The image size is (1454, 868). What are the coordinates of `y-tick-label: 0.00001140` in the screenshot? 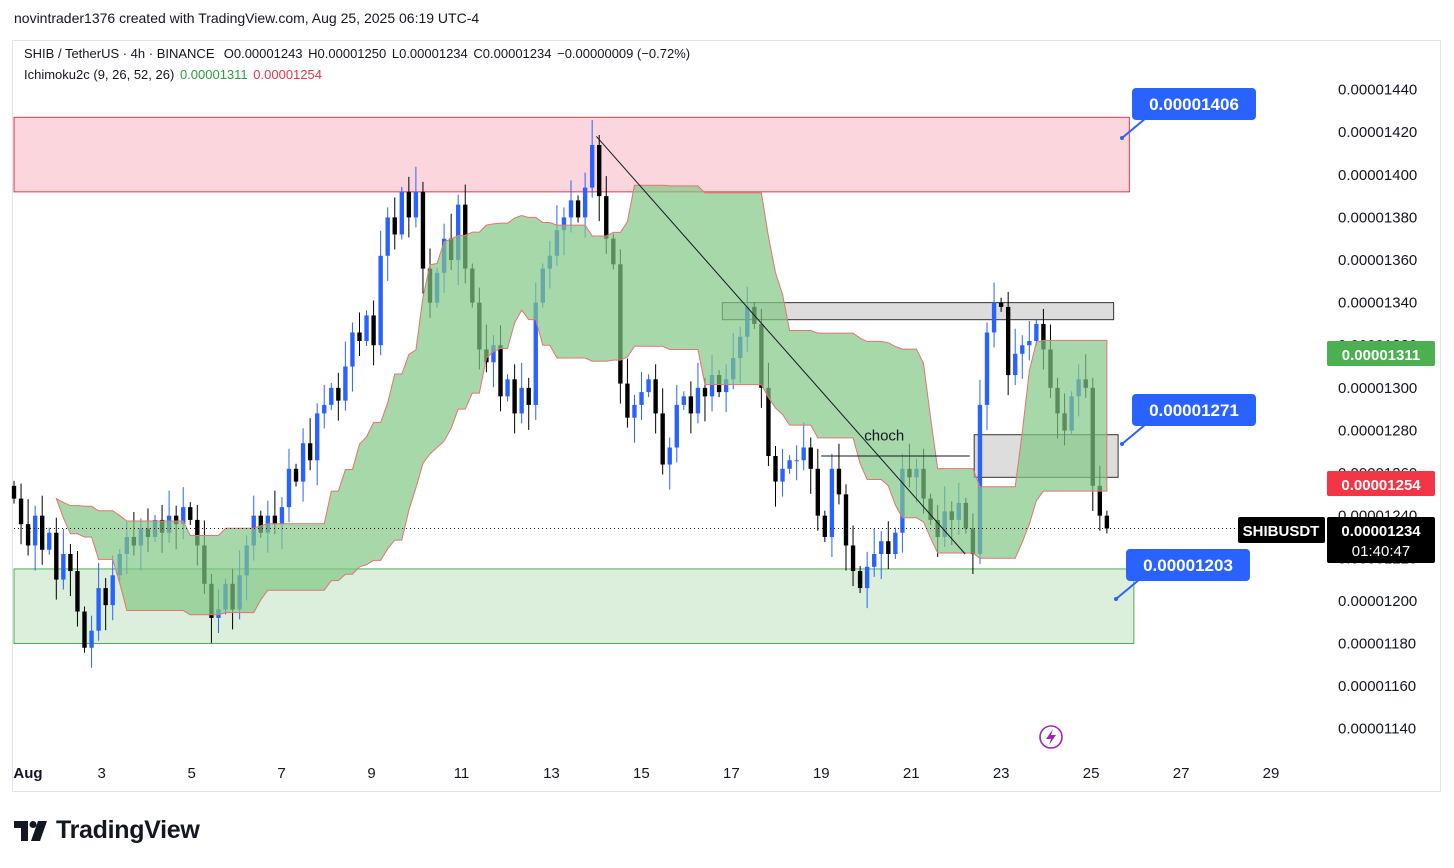 It's located at (1377, 729).